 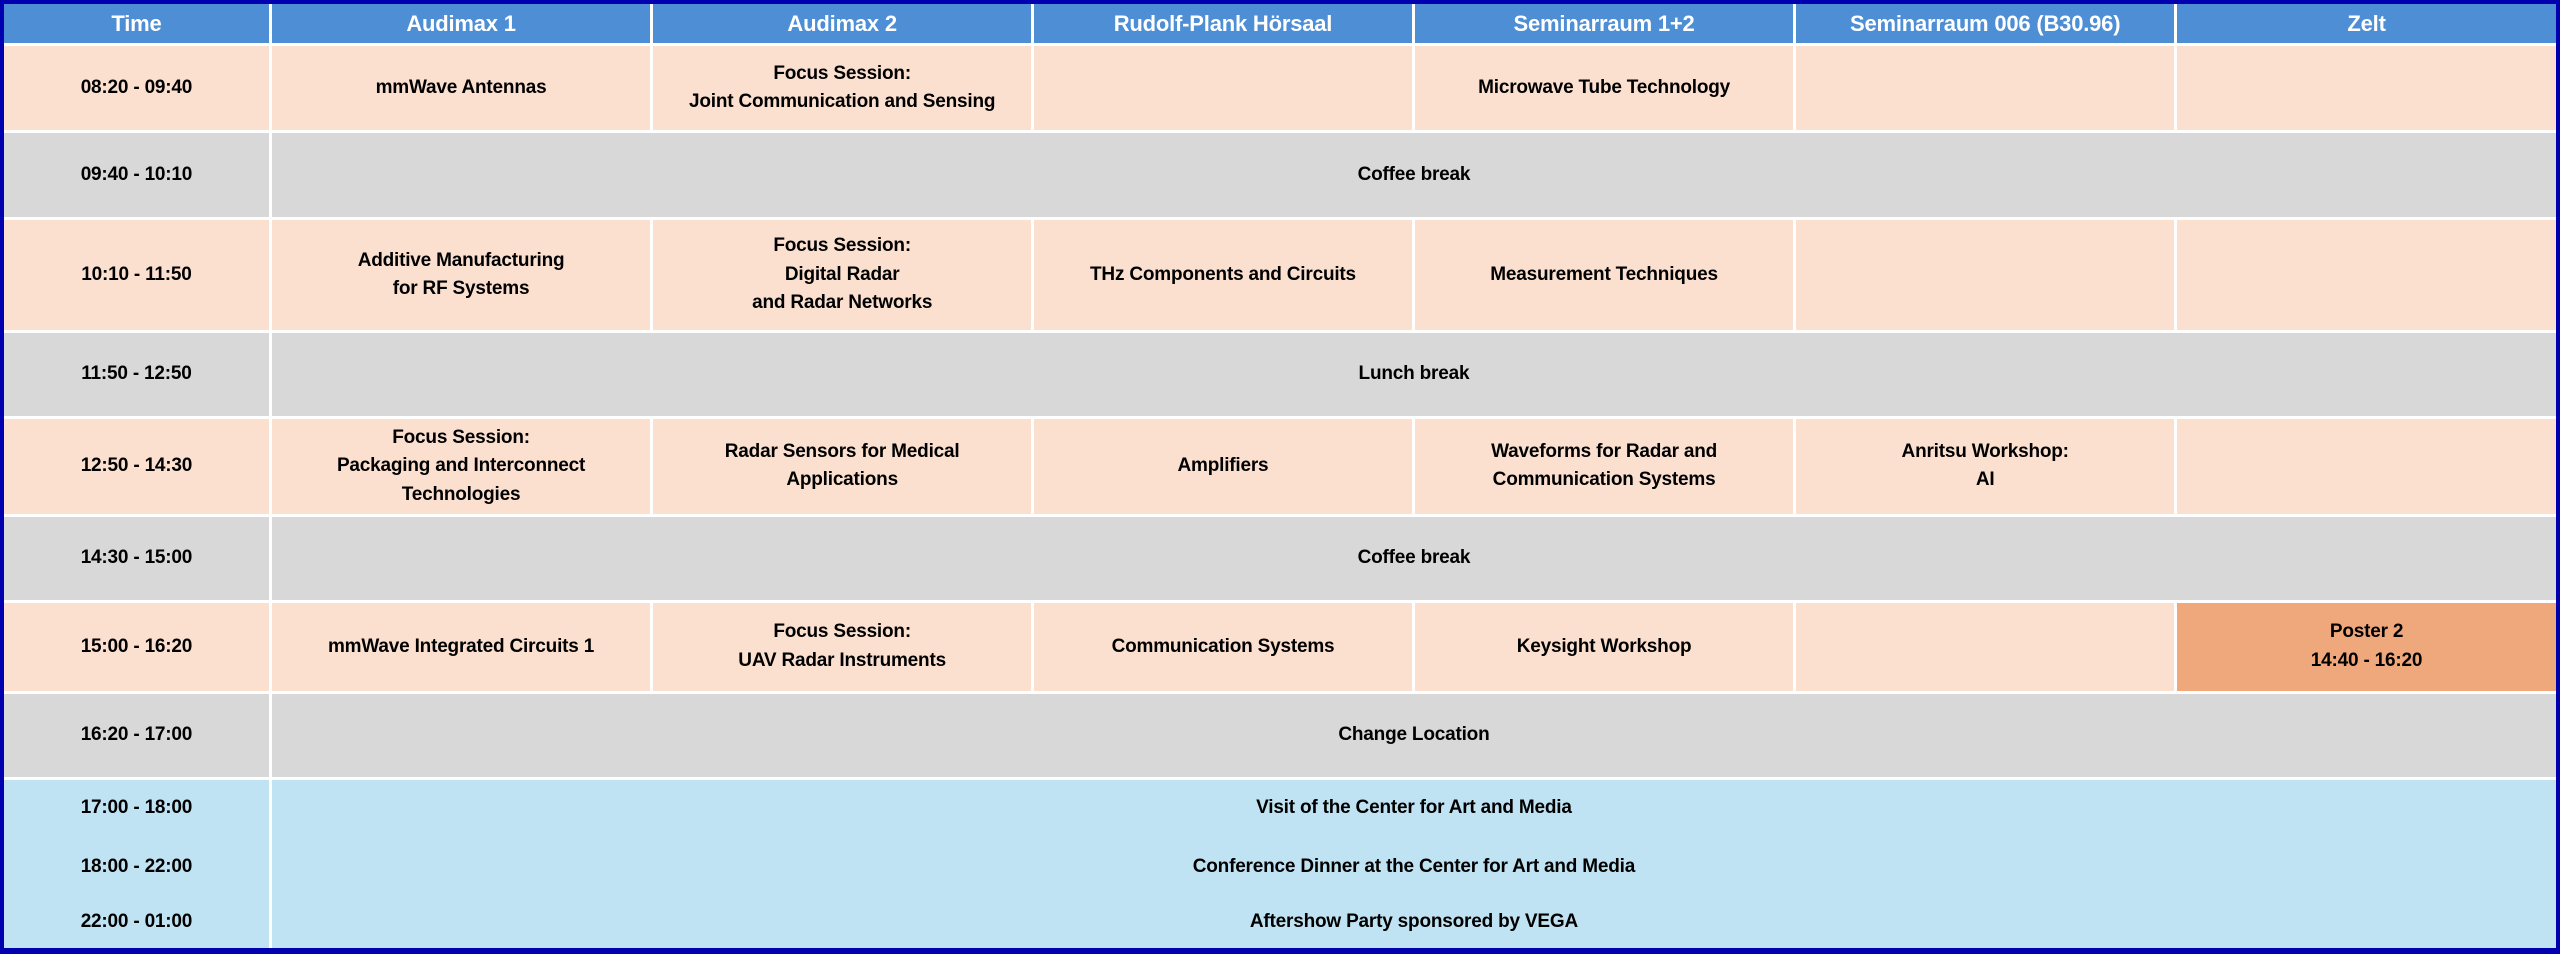 I want to click on break-row-lunch: 11:50 - 12:50 Lunch break, so click(x=1280, y=374).